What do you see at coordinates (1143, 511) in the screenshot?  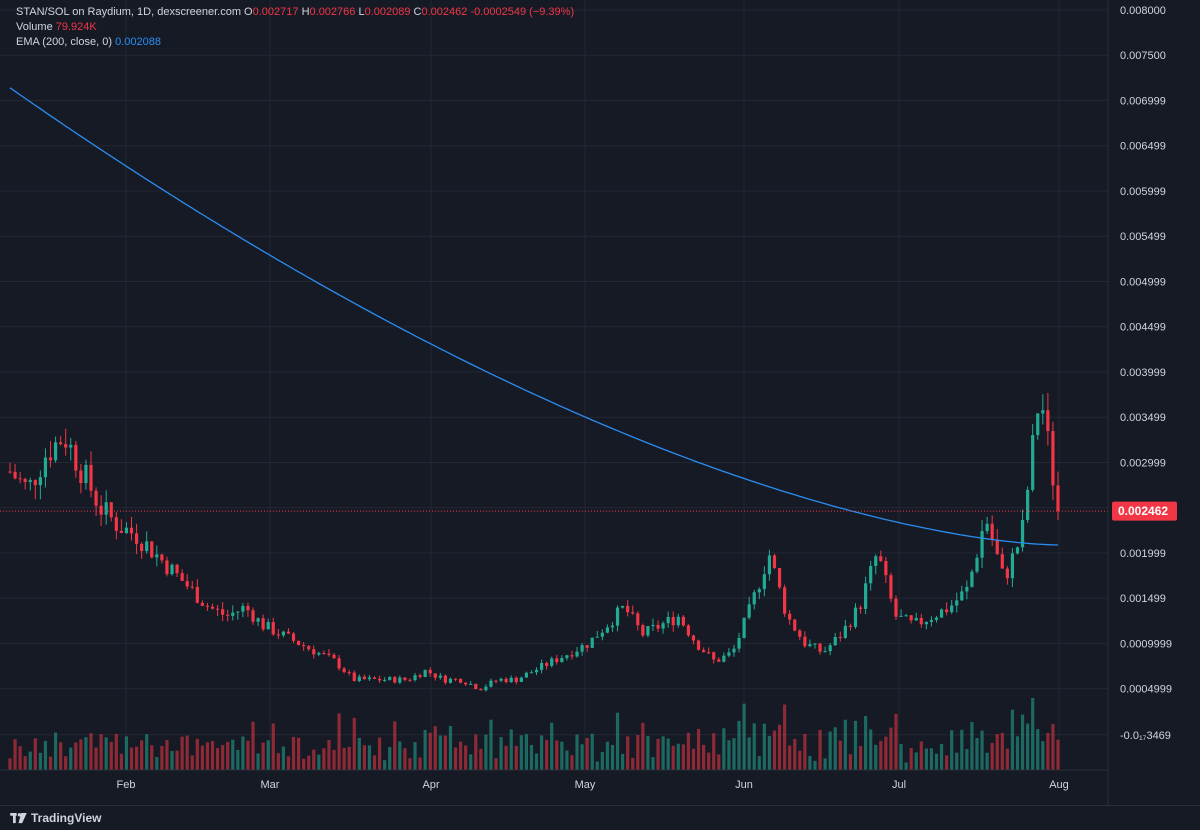 I see `last-price-label: 0.002462` at bounding box center [1143, 511].